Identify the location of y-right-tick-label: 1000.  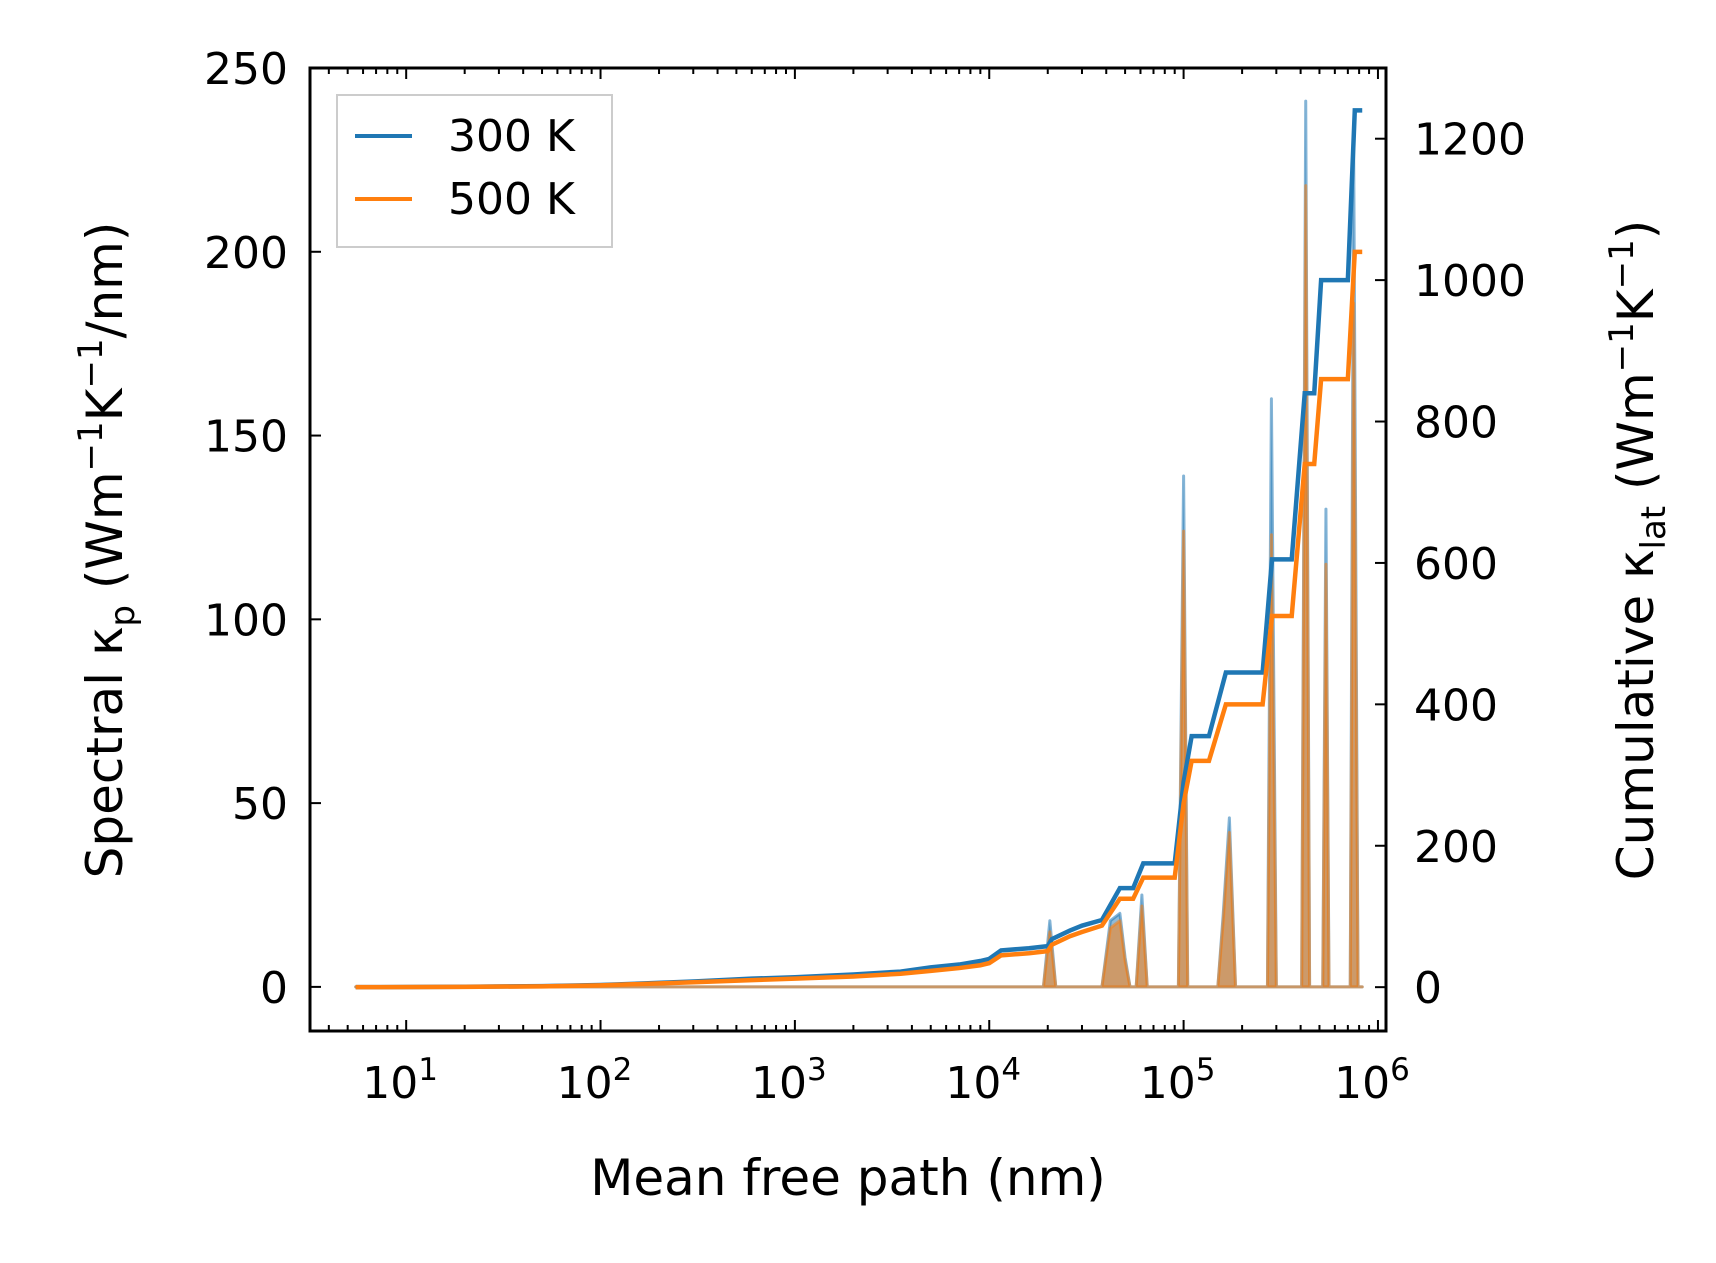
(1470, 281).